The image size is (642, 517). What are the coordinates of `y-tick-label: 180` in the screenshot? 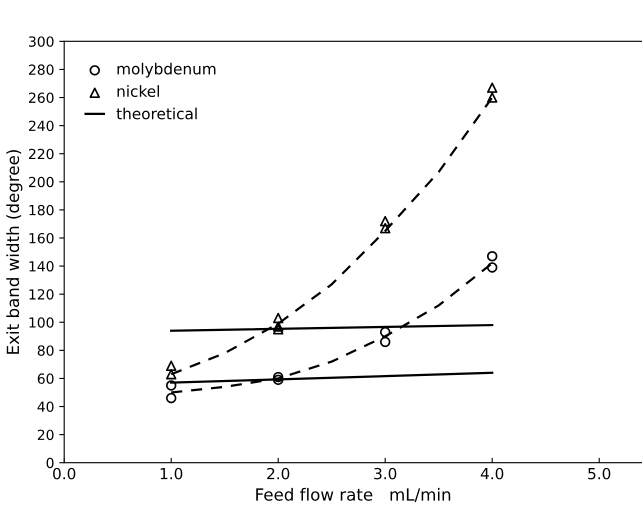 It's located at (41, 210).